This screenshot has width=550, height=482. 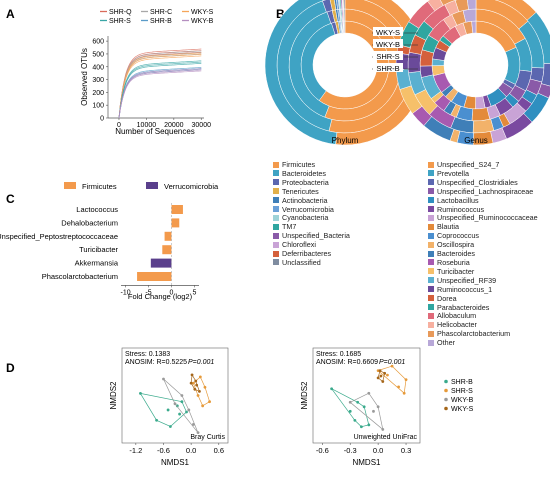 What do you see at coordinates (307, 254) in the screenshot?
I see `phylum-legend-label: Deferribacteres` at bounding box center [307, 254].